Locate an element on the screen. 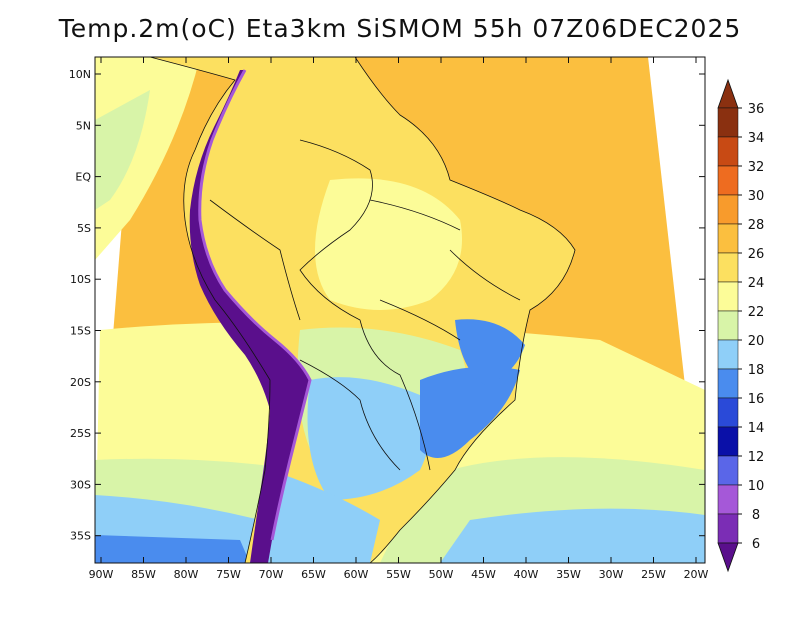 This screenshot has width=800, height=618. ocean-south-cold is located at coordinates (172, 549).